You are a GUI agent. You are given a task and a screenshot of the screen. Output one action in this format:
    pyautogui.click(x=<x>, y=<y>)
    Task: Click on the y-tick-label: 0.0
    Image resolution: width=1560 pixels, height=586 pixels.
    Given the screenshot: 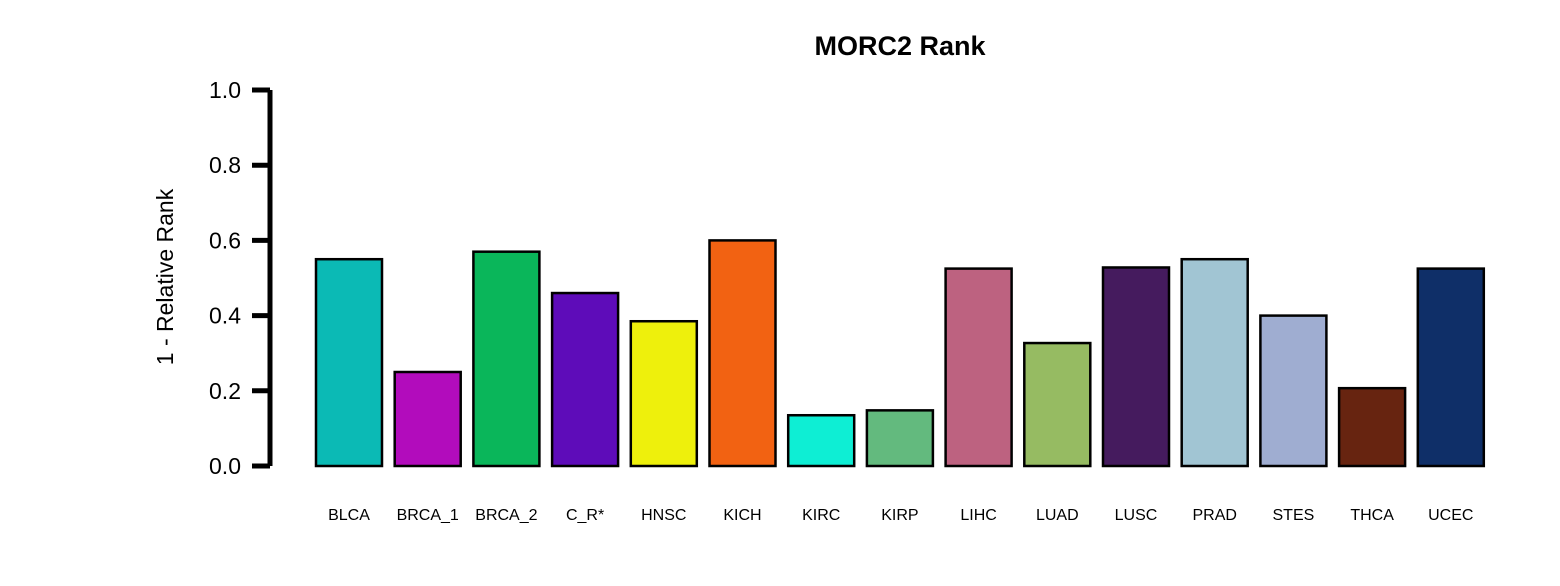 What is the action you would take?
    pyautogui.click(x=225, y=466)
    